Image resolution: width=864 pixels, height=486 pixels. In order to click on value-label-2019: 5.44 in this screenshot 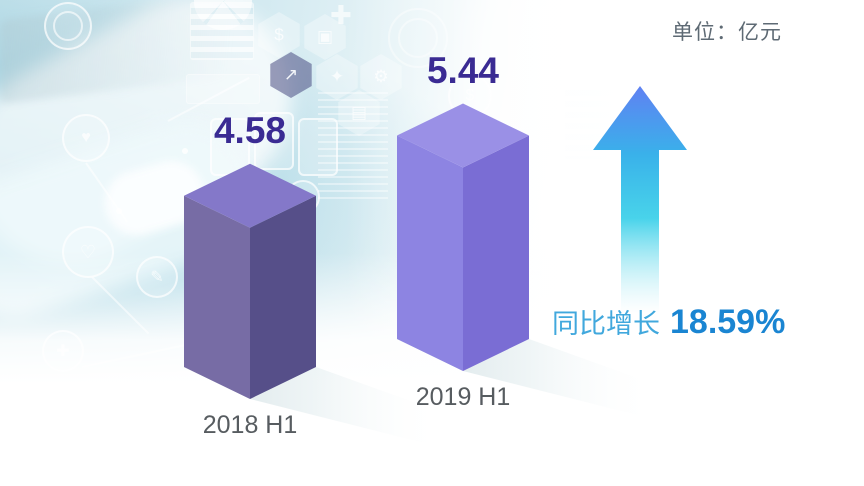, I will do `click(462, 70)`.